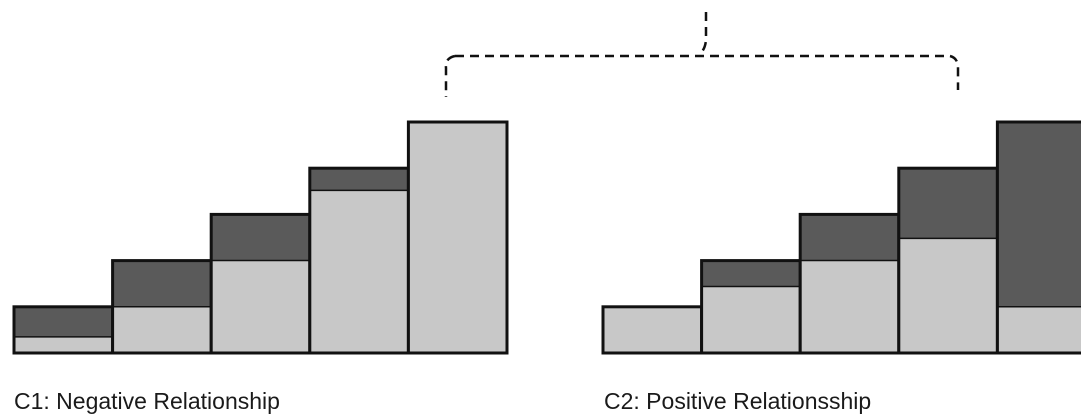 This screenshot has width=1081, height=417. What do you see at coordinates (147, 401) in the screenshot?
I see `caption-c1: C1: Negative Relationship` at bounding box center [147, 401].